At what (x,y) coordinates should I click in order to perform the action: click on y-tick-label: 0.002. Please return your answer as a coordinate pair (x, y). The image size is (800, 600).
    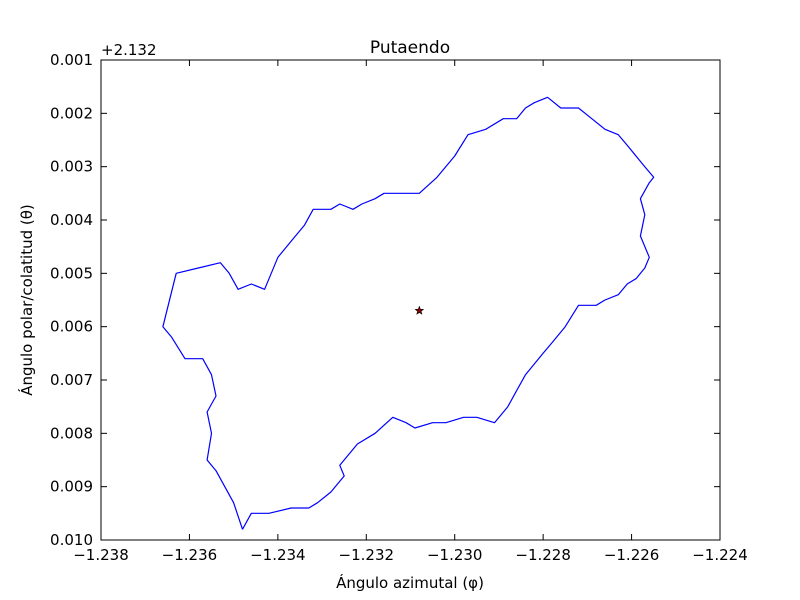
    Looking at the image, I should click on (71, 113).